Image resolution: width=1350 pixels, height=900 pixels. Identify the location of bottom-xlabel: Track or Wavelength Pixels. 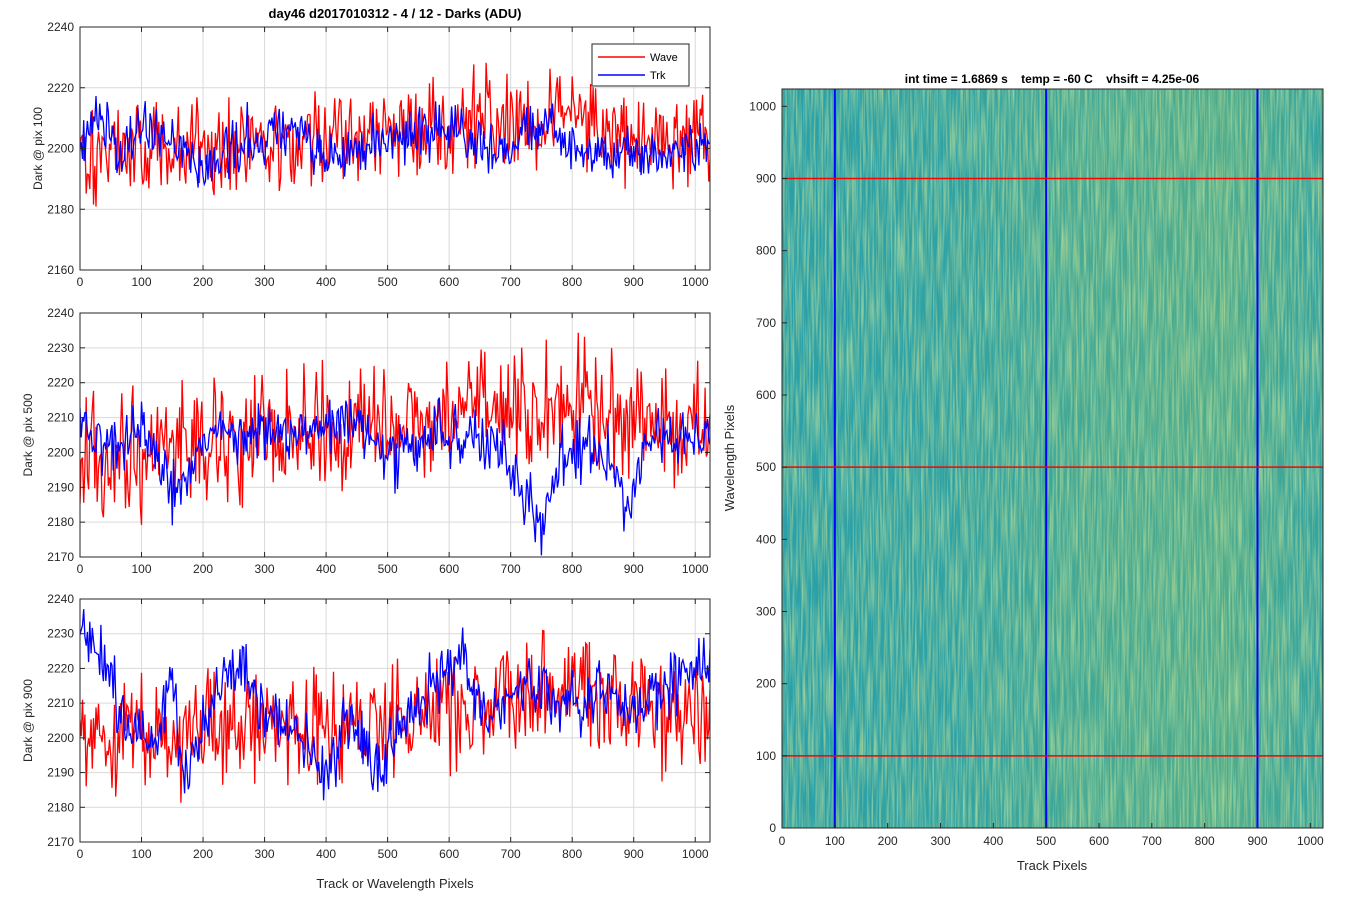
(395, 883).